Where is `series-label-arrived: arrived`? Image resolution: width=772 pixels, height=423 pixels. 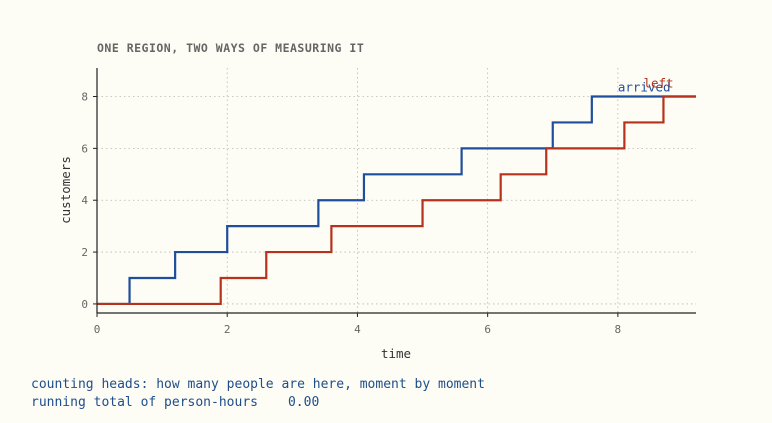
series-label-arrived: arrived is located at coordinates (644, 87).